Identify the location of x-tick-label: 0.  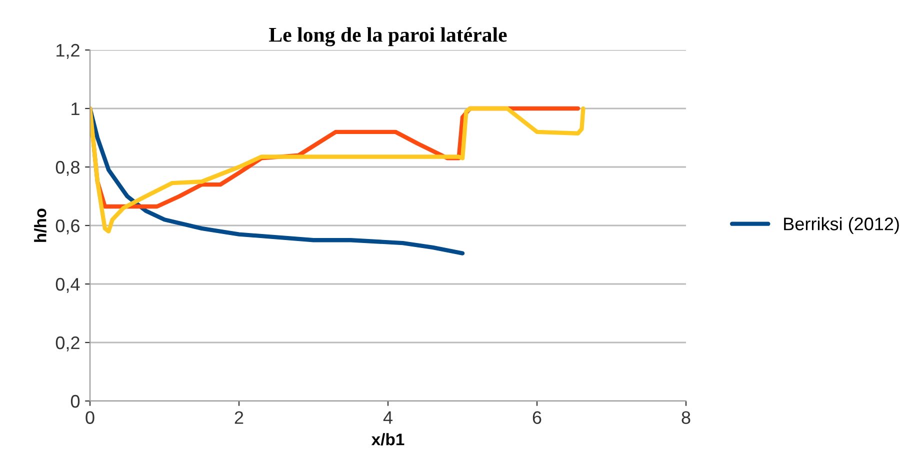
(90, 417).